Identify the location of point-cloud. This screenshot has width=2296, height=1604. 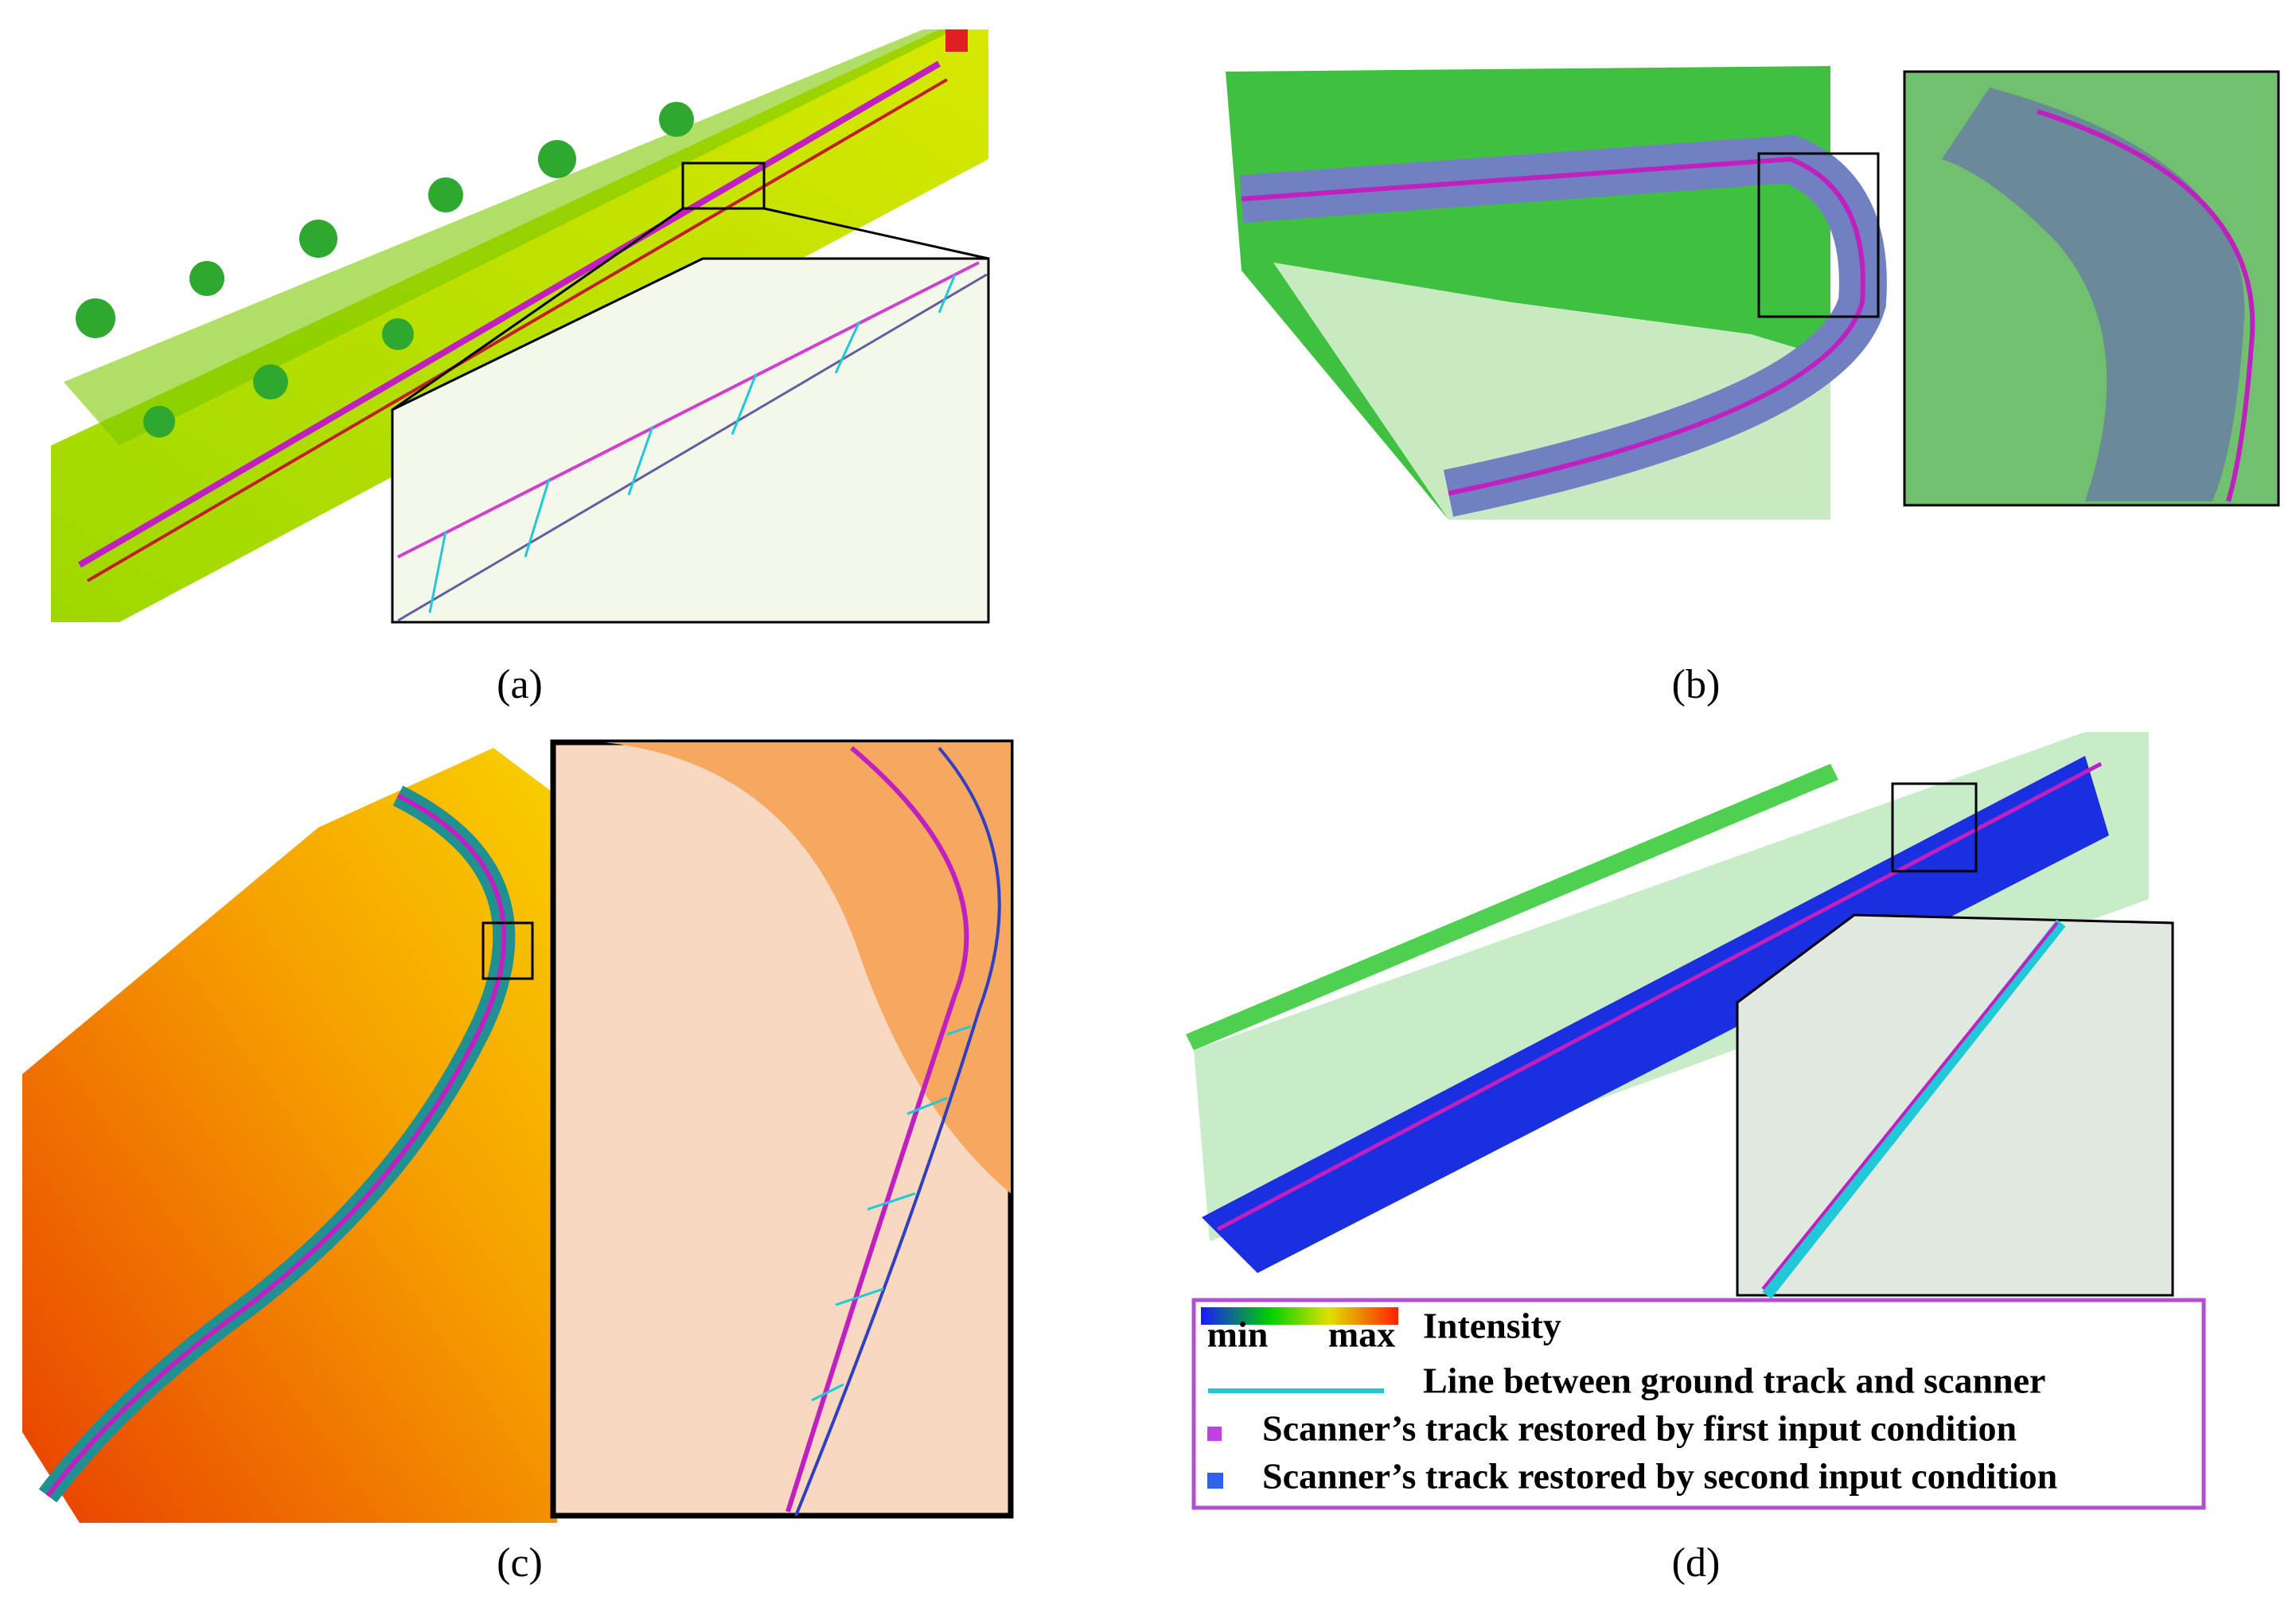
(289, 1135).